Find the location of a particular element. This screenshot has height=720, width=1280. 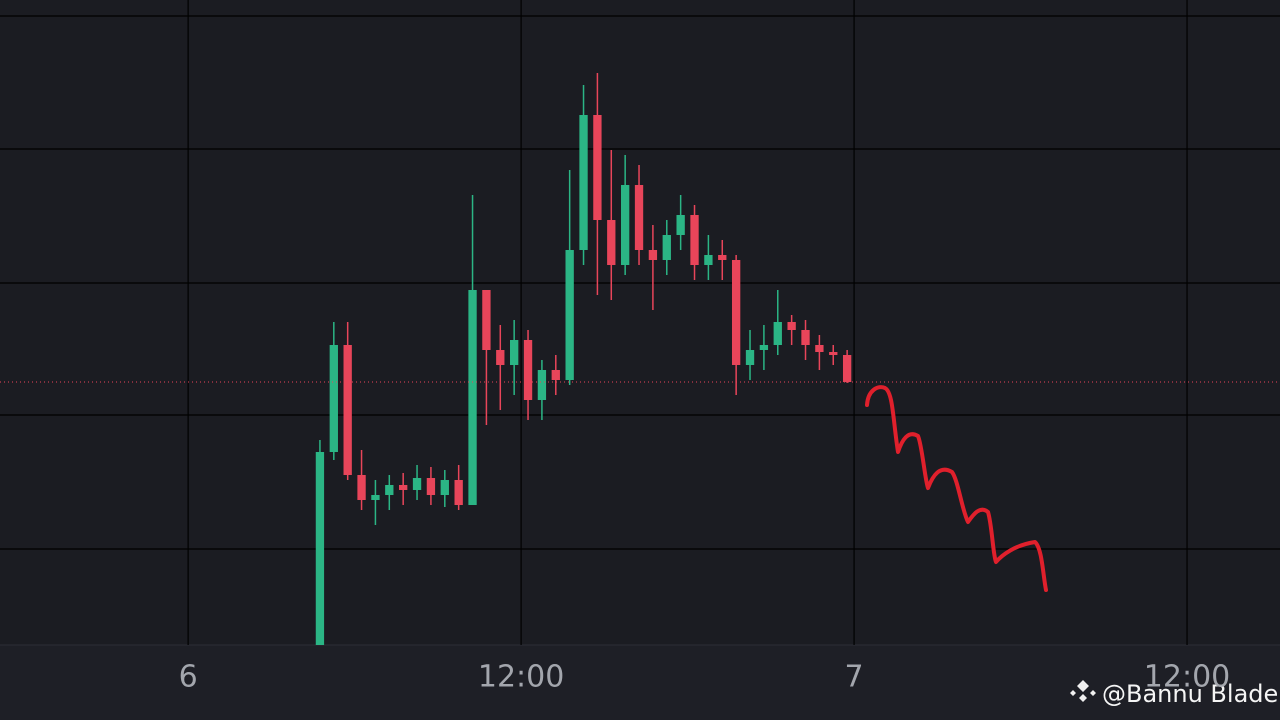

x-tick-label: 7 is located at coordinates (854, 677).